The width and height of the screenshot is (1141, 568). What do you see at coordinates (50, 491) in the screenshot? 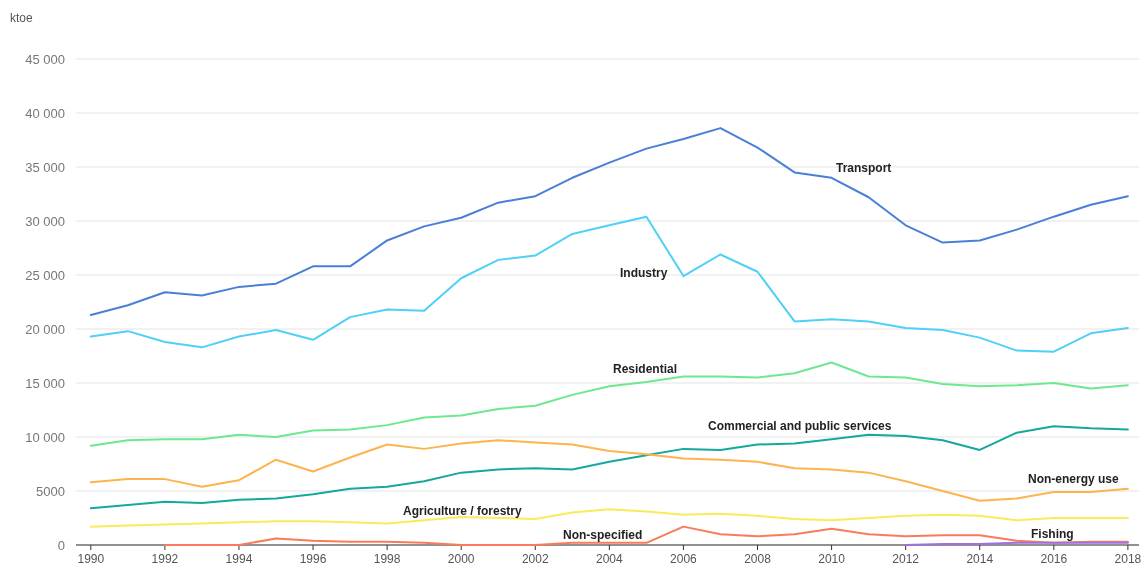
I see `y-tick-label: 5000` at bounding box center [50, 491].